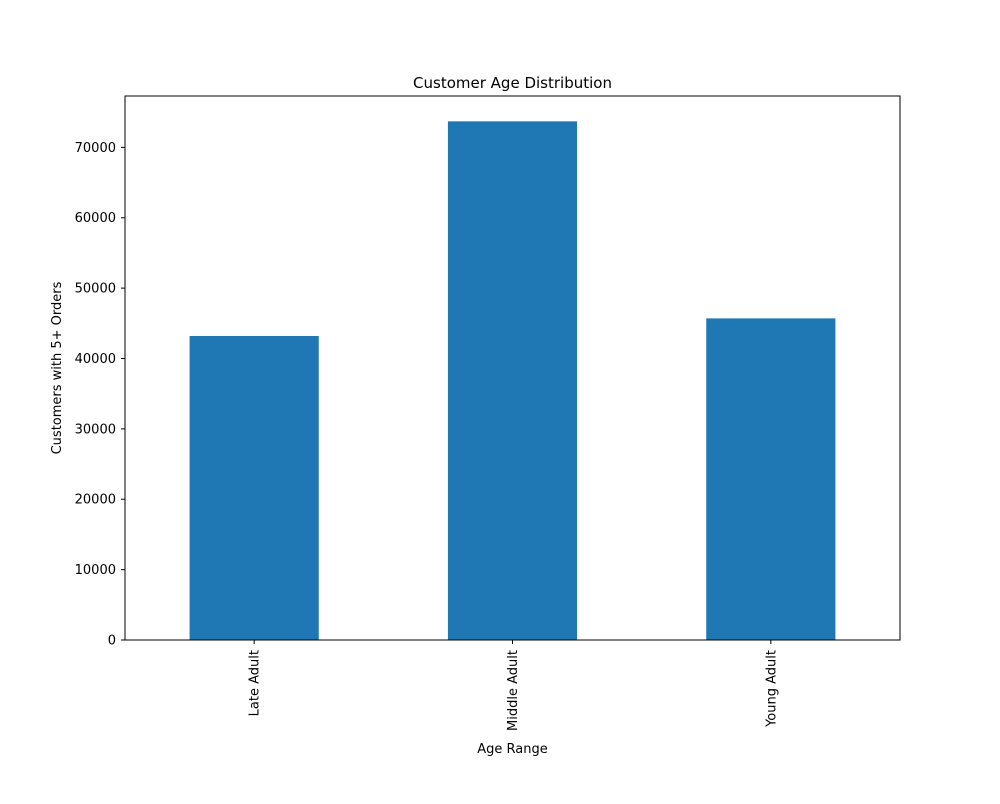 Image resolution: width=1000 pixels, height=804 pixels. I want to click on x-axis-label: Age Range, so click(512, 749).